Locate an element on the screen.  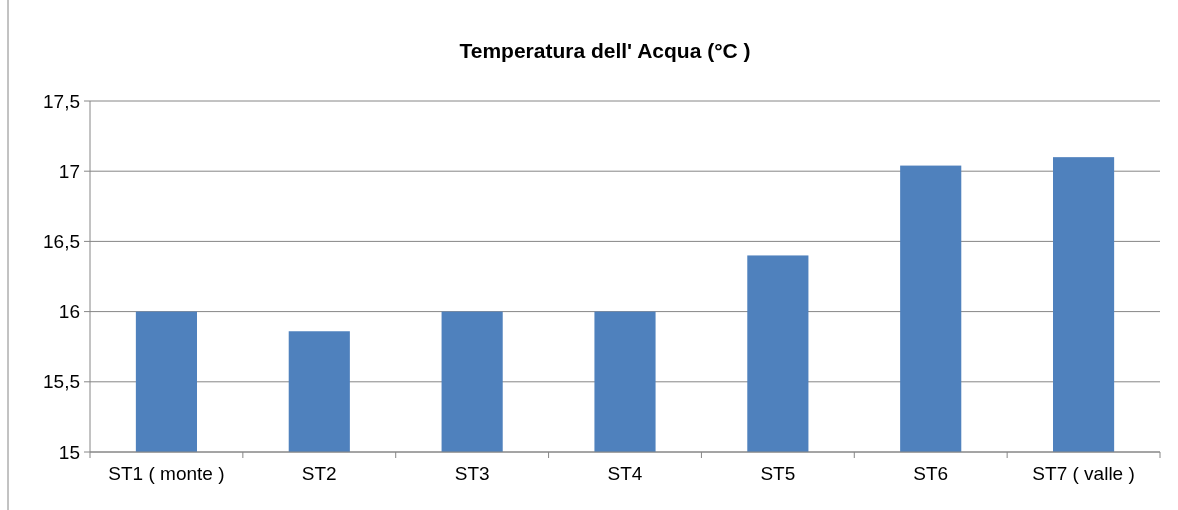
x-tick-label: ST7 ( valle ) is located at coordinates (1083, 473).